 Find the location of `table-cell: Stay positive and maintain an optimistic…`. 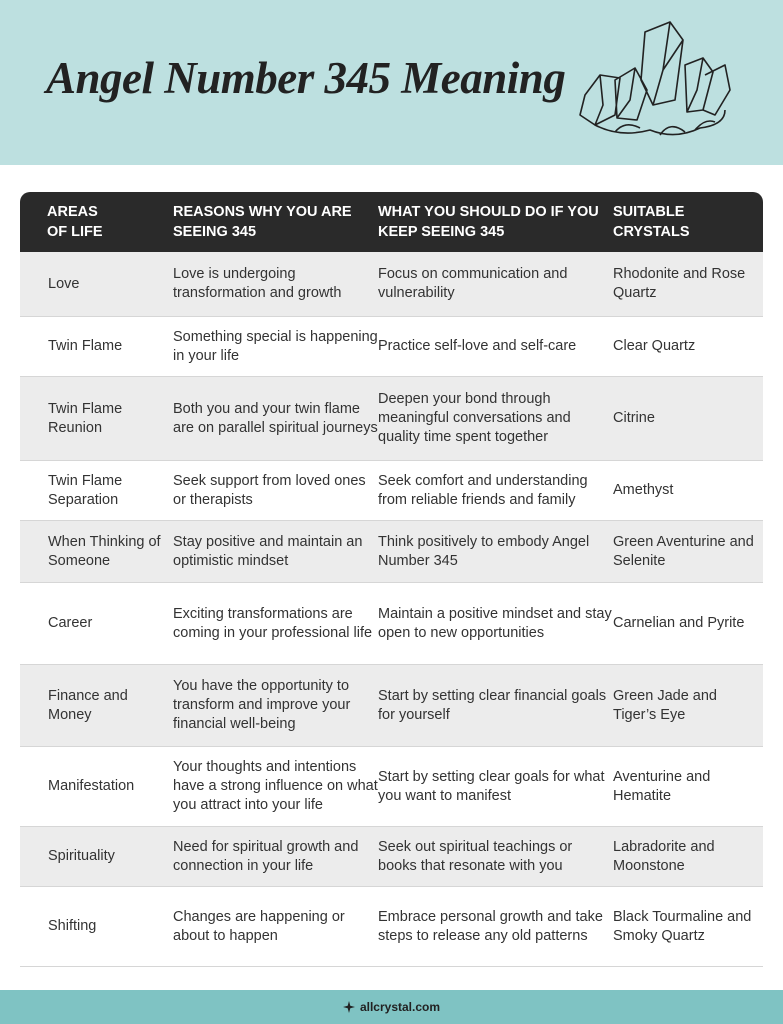

table-cell: Stay positive and maintain an optimistic… is located at coordinates (268, 551).